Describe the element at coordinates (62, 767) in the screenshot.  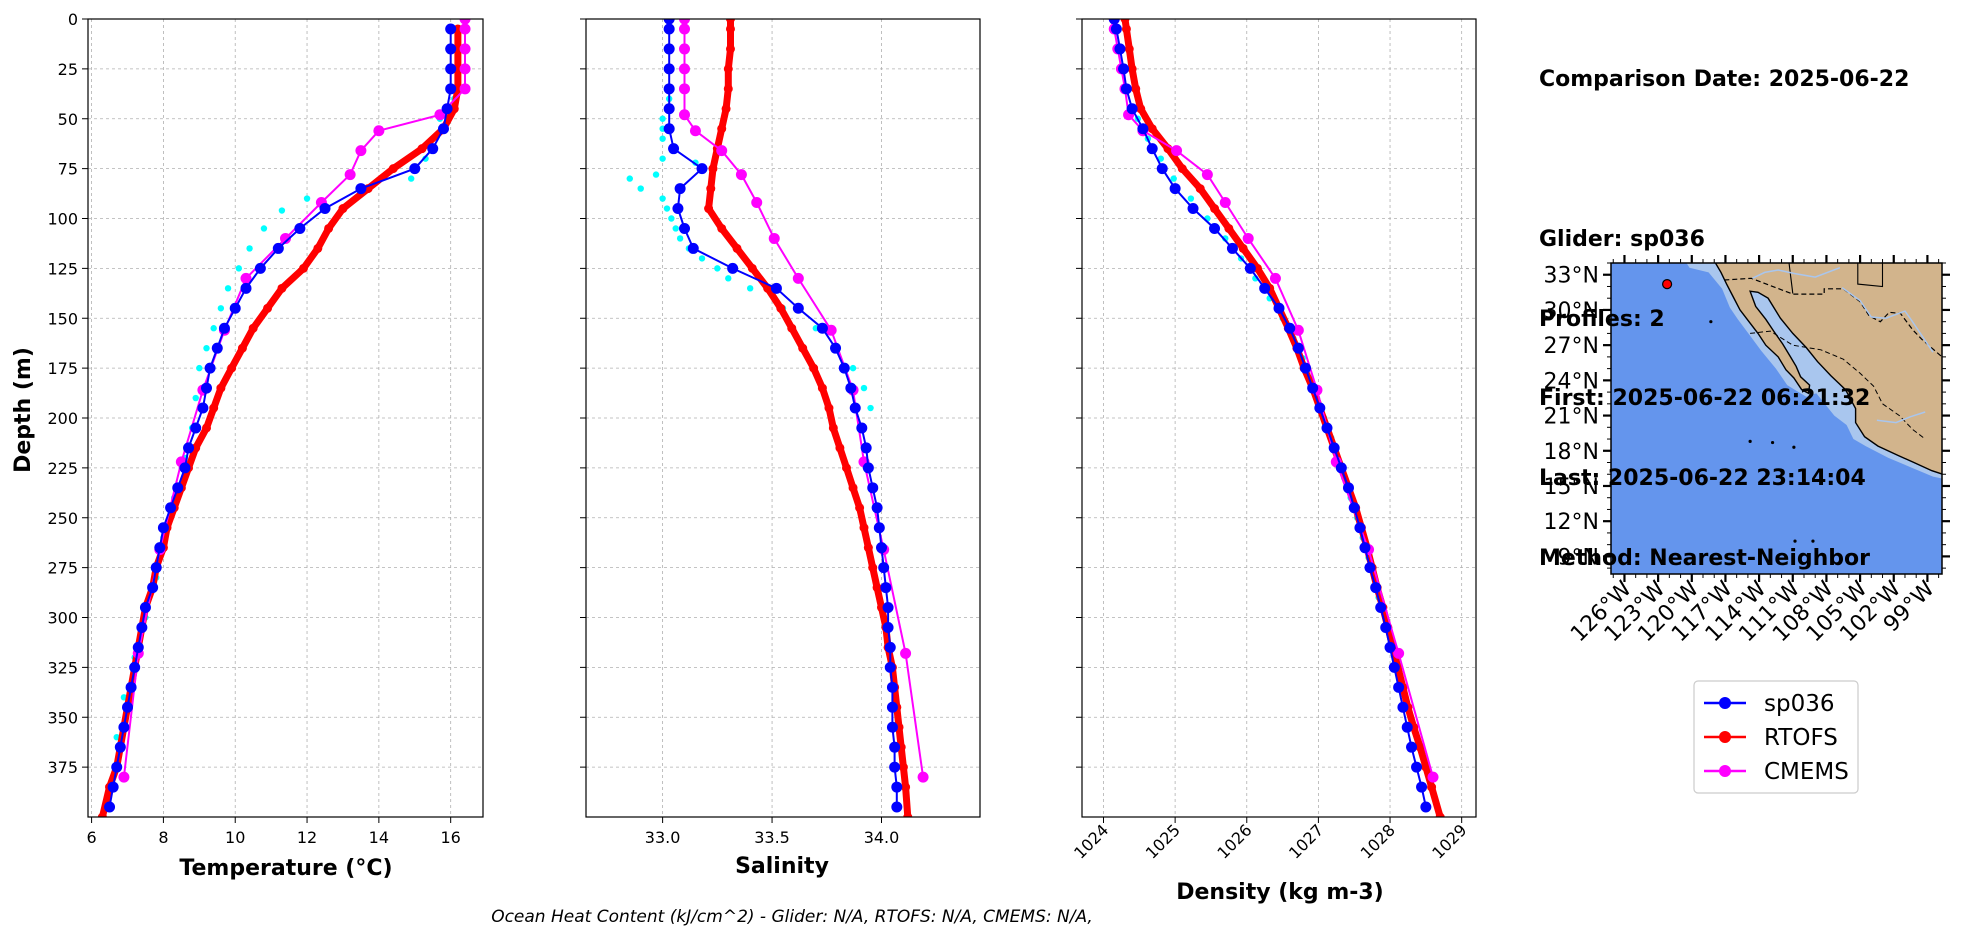
I see `y-tick-label: 375` at that location.